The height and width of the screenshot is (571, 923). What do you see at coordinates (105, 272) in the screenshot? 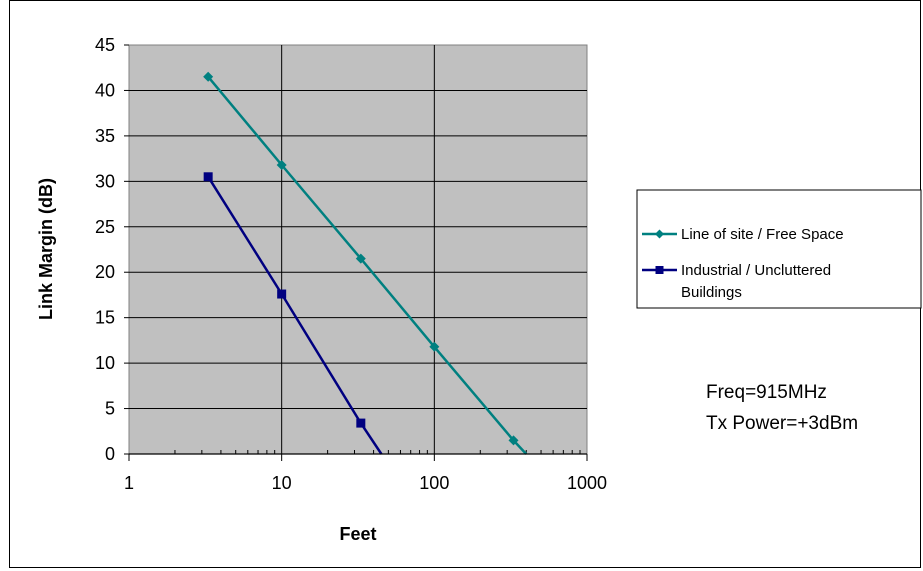
I see `y-tick-label: 20` at bounding box center [105, 272].